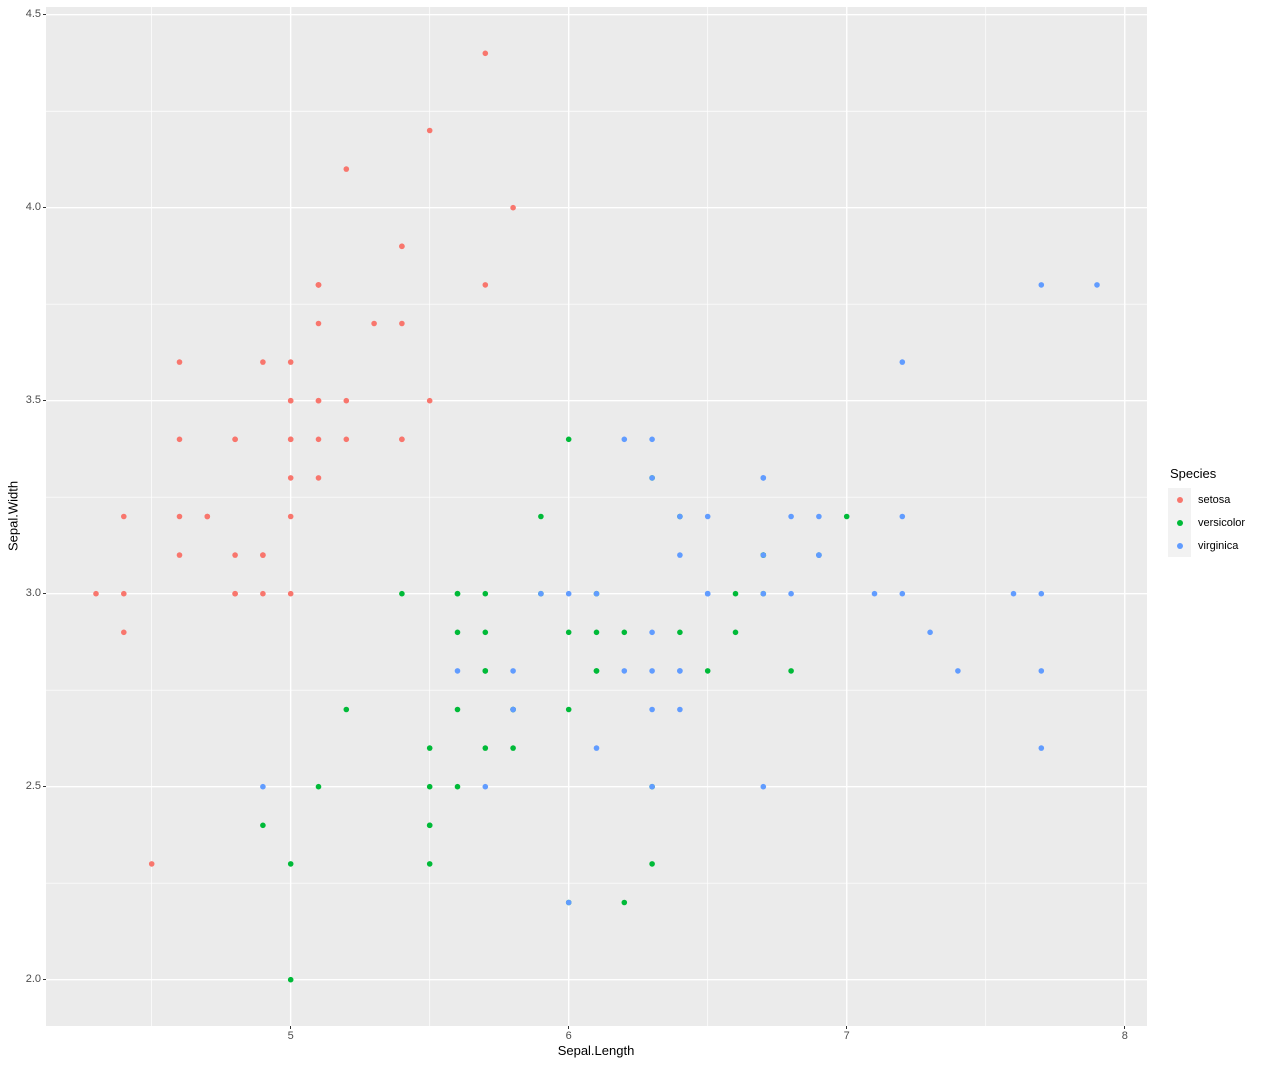 The width and height of the screenshot is (1265, 1067). I want to click on x-tick-label: 7, so click(846, 1036).